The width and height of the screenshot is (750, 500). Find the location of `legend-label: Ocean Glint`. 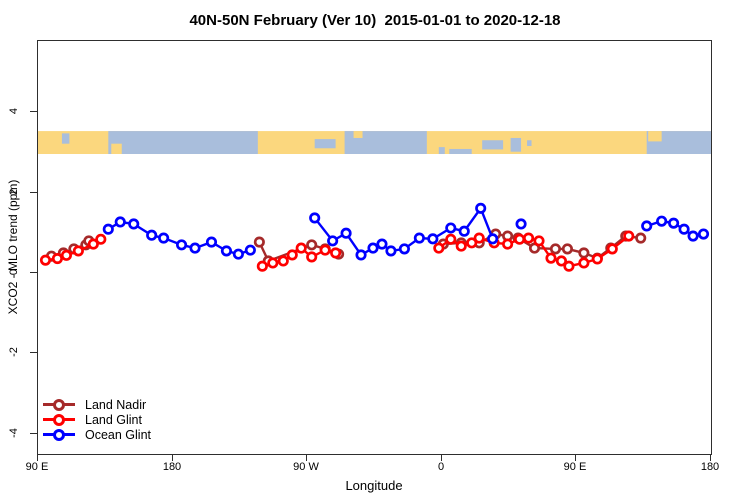

legend-label: Ocean Glint is located at coordinates (118, 434).